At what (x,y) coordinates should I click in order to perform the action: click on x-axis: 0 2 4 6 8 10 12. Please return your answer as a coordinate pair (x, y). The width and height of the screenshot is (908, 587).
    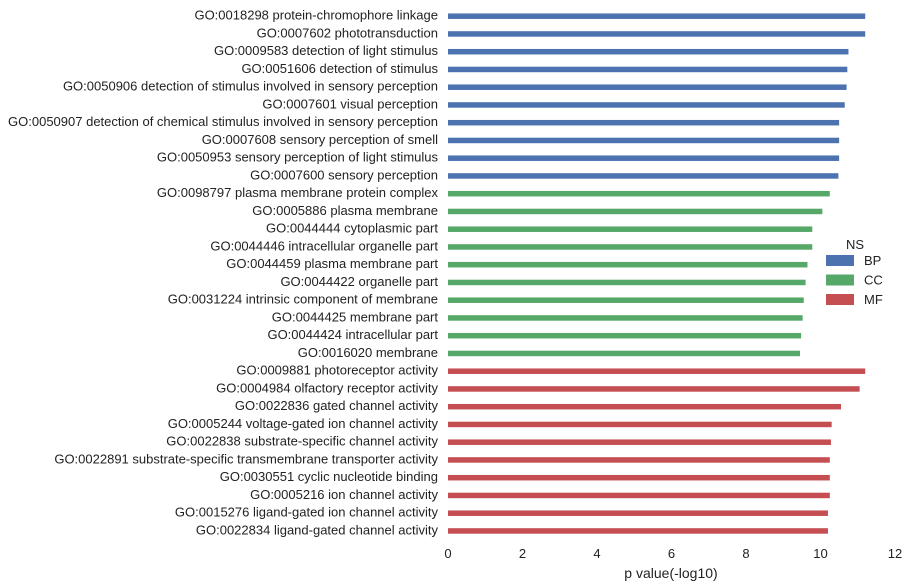
    Looking at the image, I should click on (673, 553).